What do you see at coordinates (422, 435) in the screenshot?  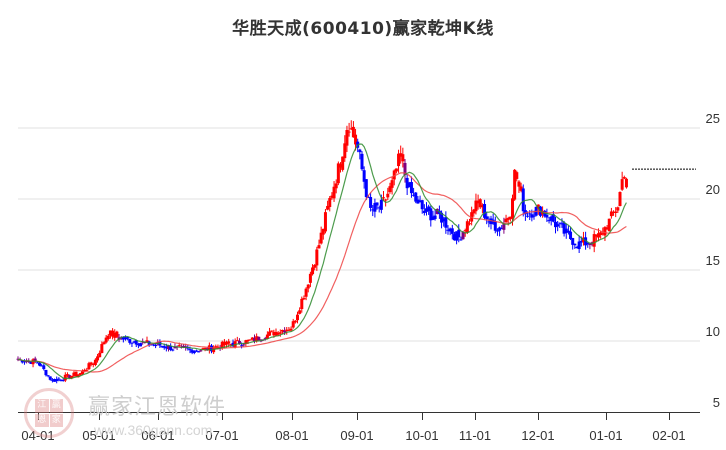 I see `x-tick-label: 10-01` at bounding box center [422, 435].